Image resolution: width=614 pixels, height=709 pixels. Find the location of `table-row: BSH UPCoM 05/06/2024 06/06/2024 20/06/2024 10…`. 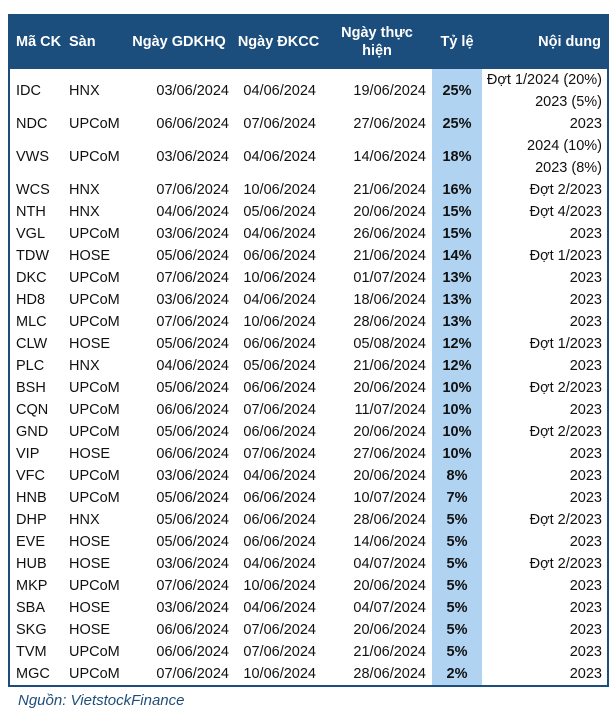

table-row: BSH UPCoM 05/06/2024 06/06/2024 20/06/2024 10… is located at coordinates (308, 388).